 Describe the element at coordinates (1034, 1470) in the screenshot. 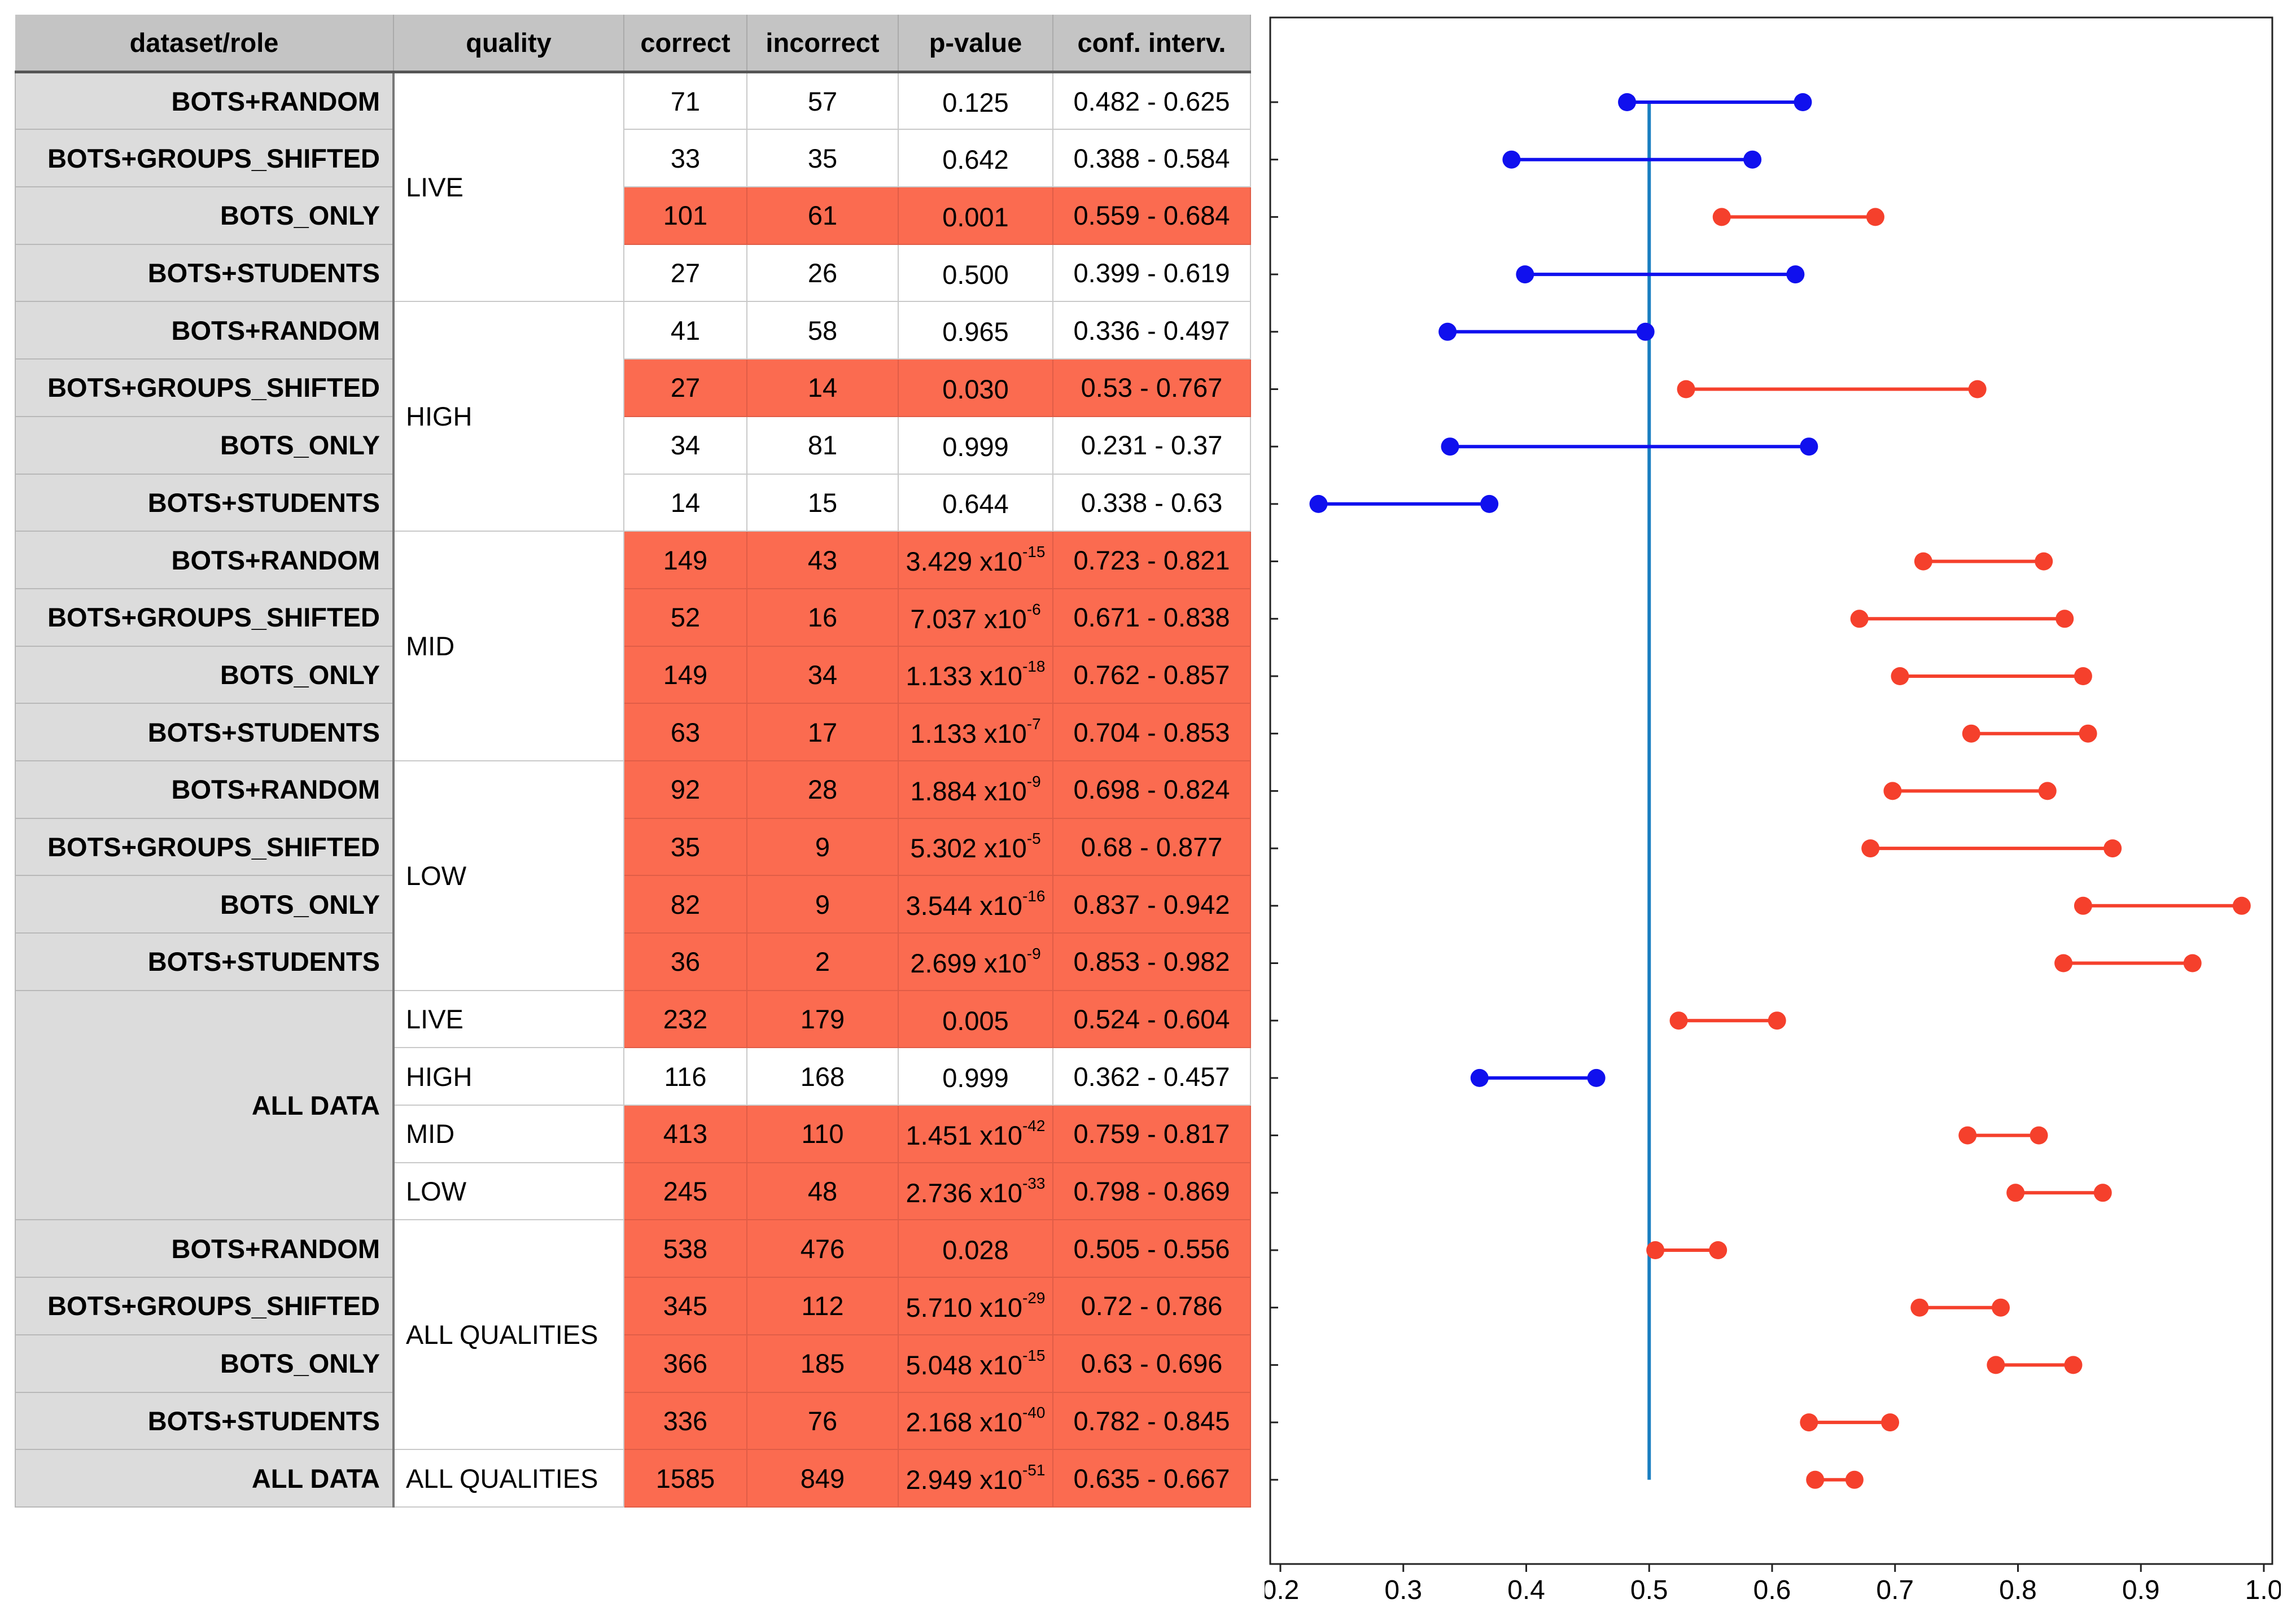

I see `p-value-exponent: -51` at that location.